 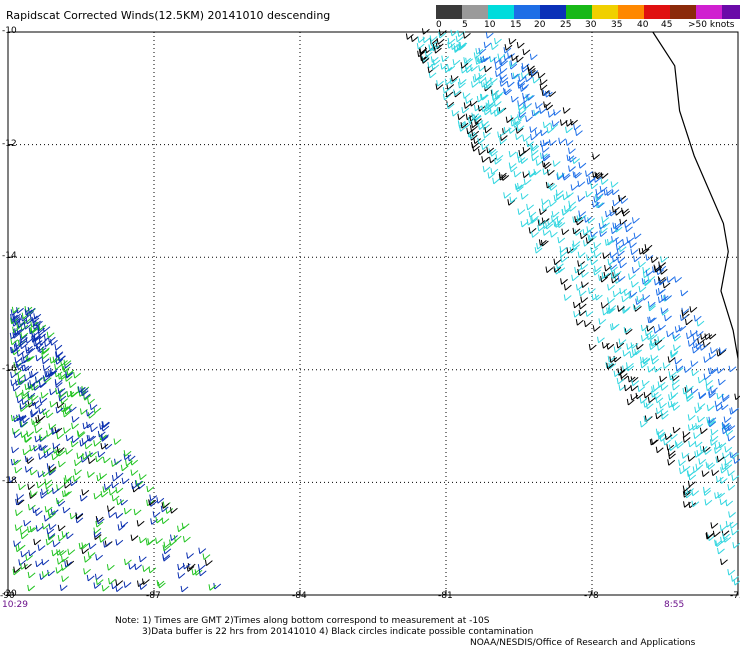 What do you see at coordinates (9, 594) in the screenshot?
I see `lat-label: -20` at bounding box center [9, 594].